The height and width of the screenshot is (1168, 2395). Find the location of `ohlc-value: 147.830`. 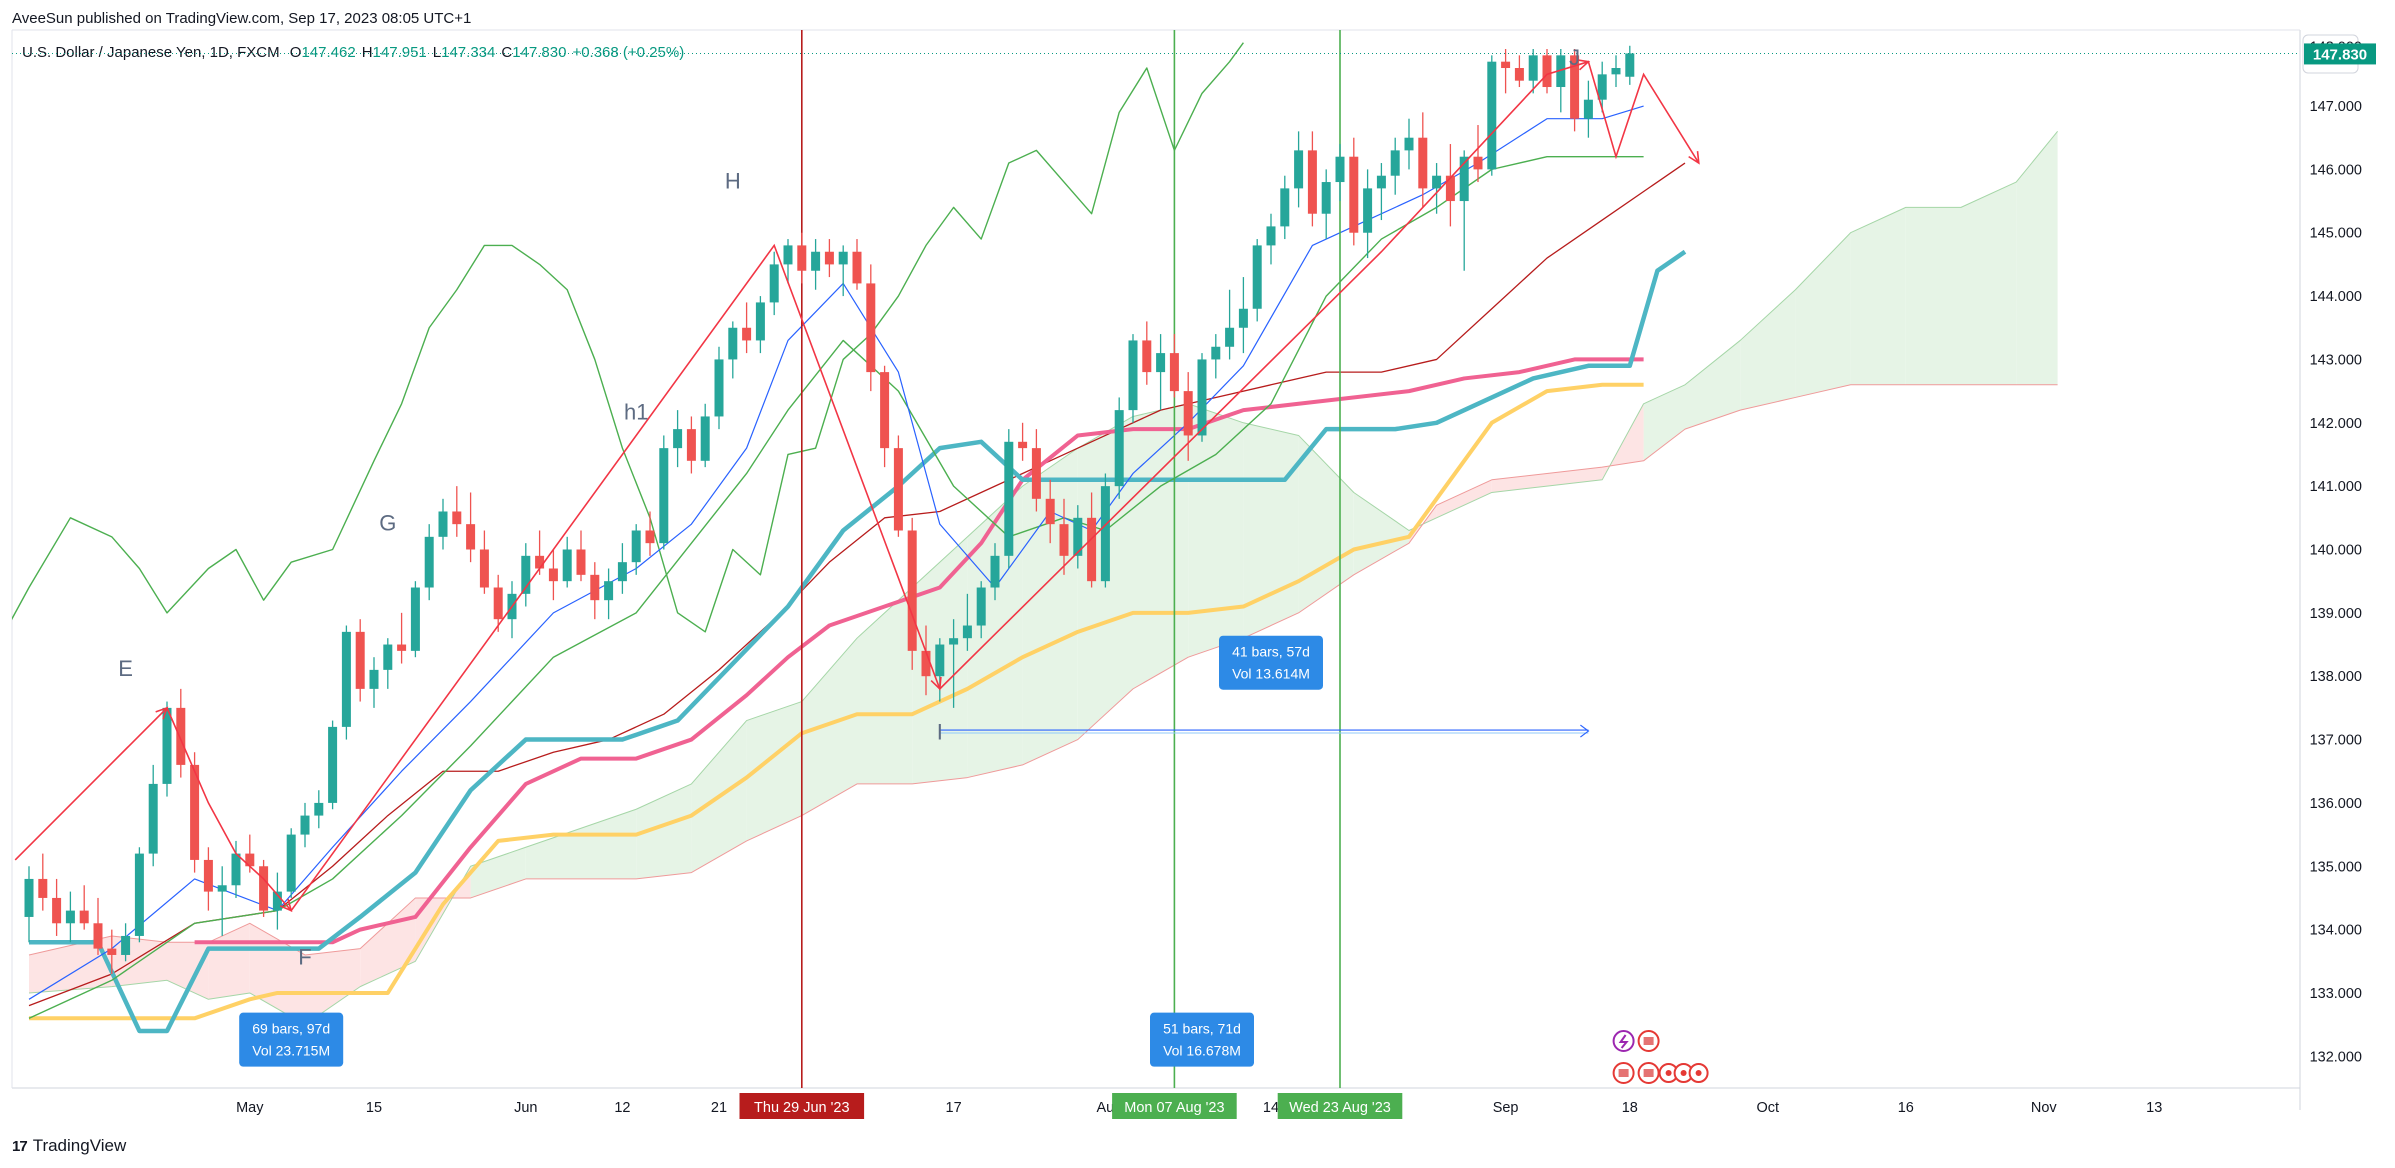

ohlc-value: 147.830 is located at coordinates (539, 52).